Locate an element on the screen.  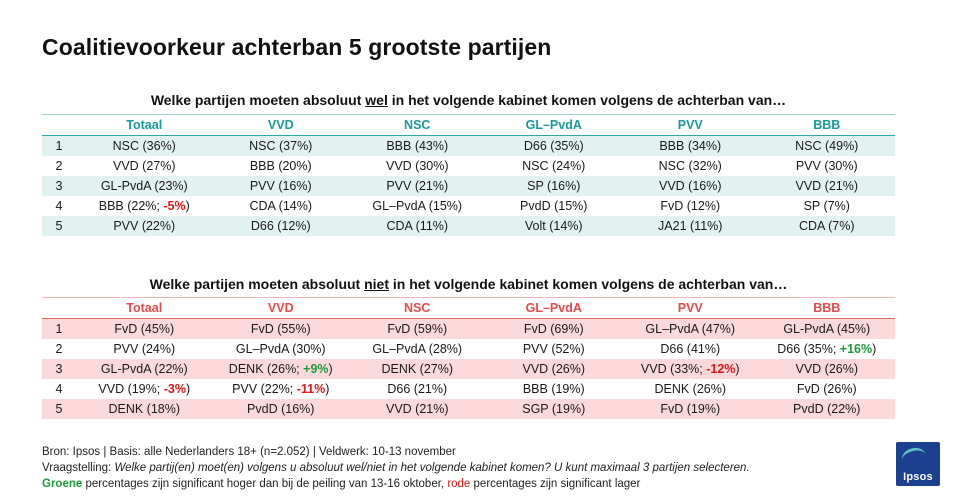
niet-header-nsc: NSC is located at coordinates (417, 308).